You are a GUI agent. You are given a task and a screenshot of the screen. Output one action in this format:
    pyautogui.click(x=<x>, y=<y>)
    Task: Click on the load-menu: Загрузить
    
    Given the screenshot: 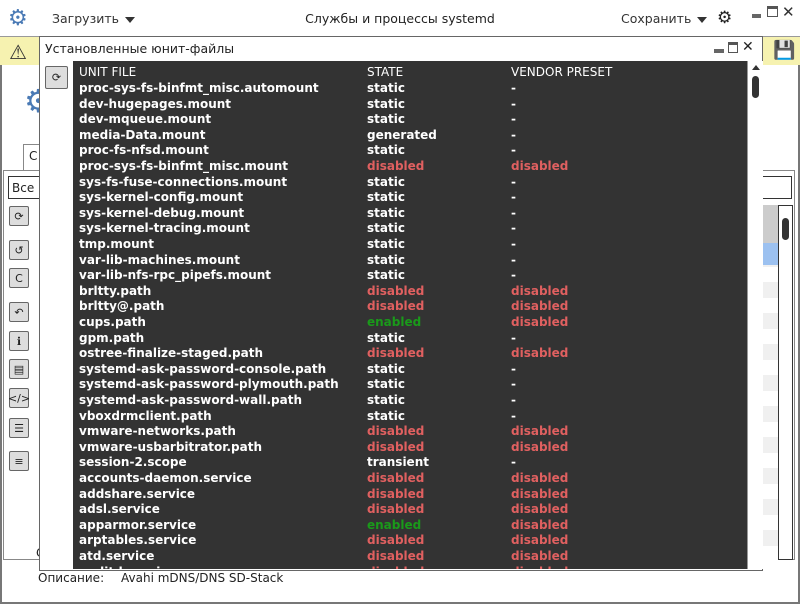 What is the action you would take?
    pyautogui.click(x=93, y=18)
    